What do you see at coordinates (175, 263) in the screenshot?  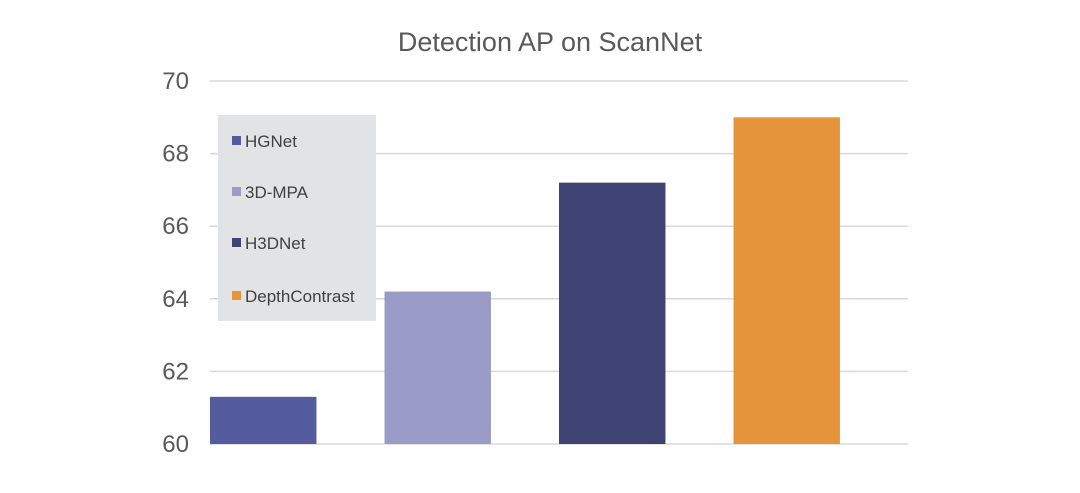 I see `y-axis-ticks: 60 62 64 66 68 70` at bounding box center [175, 263].